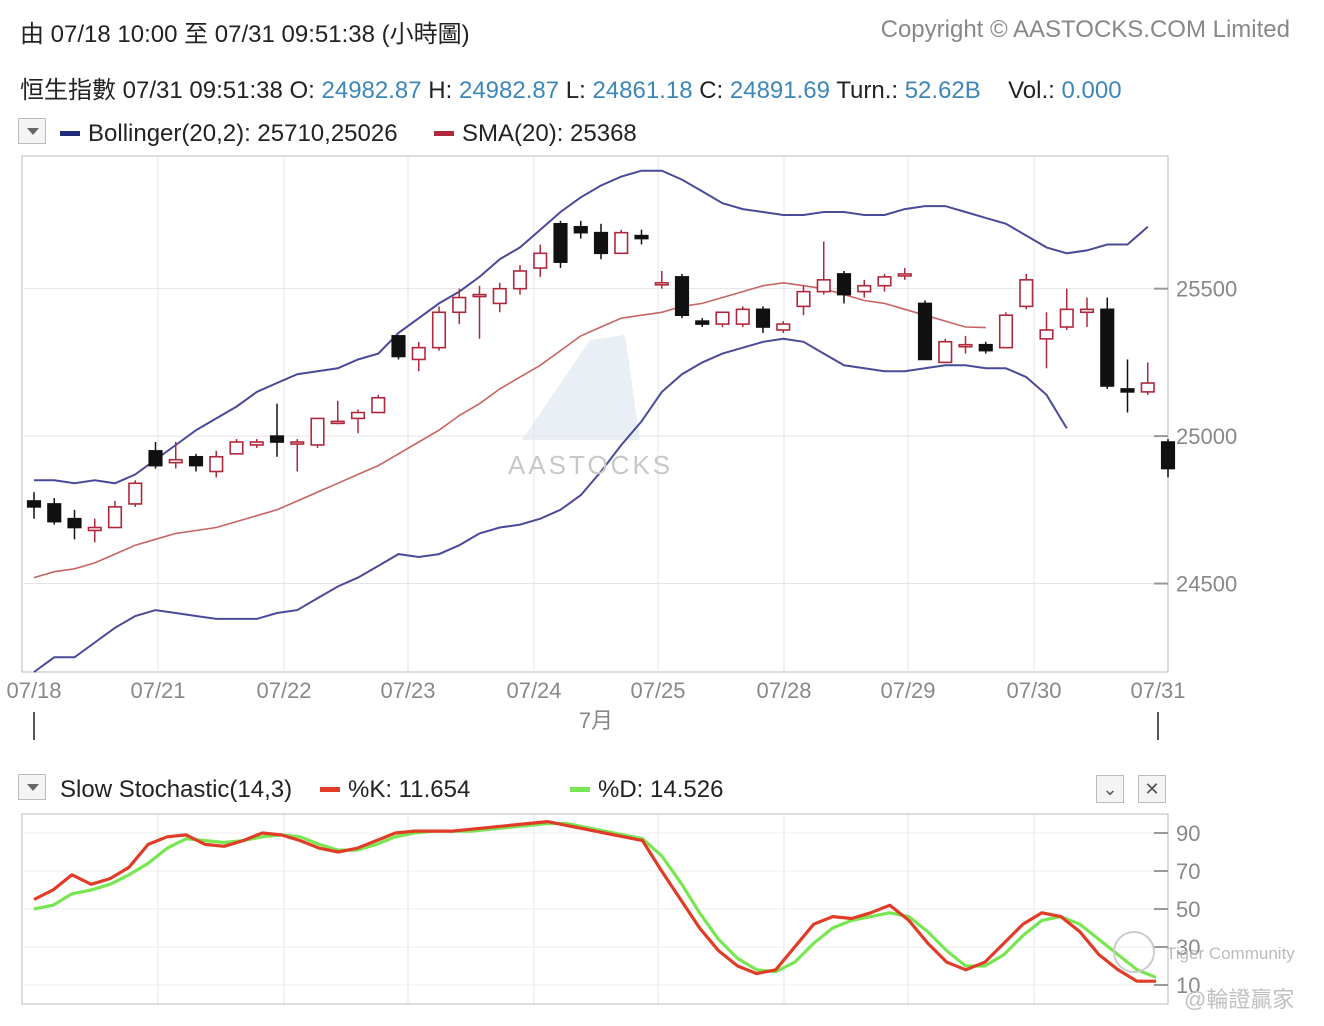 This screenshot has height=1026, width=1324. What do you see at coordinates (580, 789) in the screenshot?
I see `d-swatch` at bounding box center [580, 789].